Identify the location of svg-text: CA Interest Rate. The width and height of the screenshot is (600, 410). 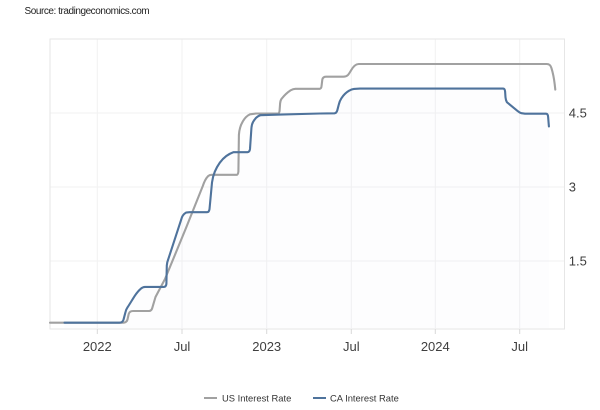
(364, 398).